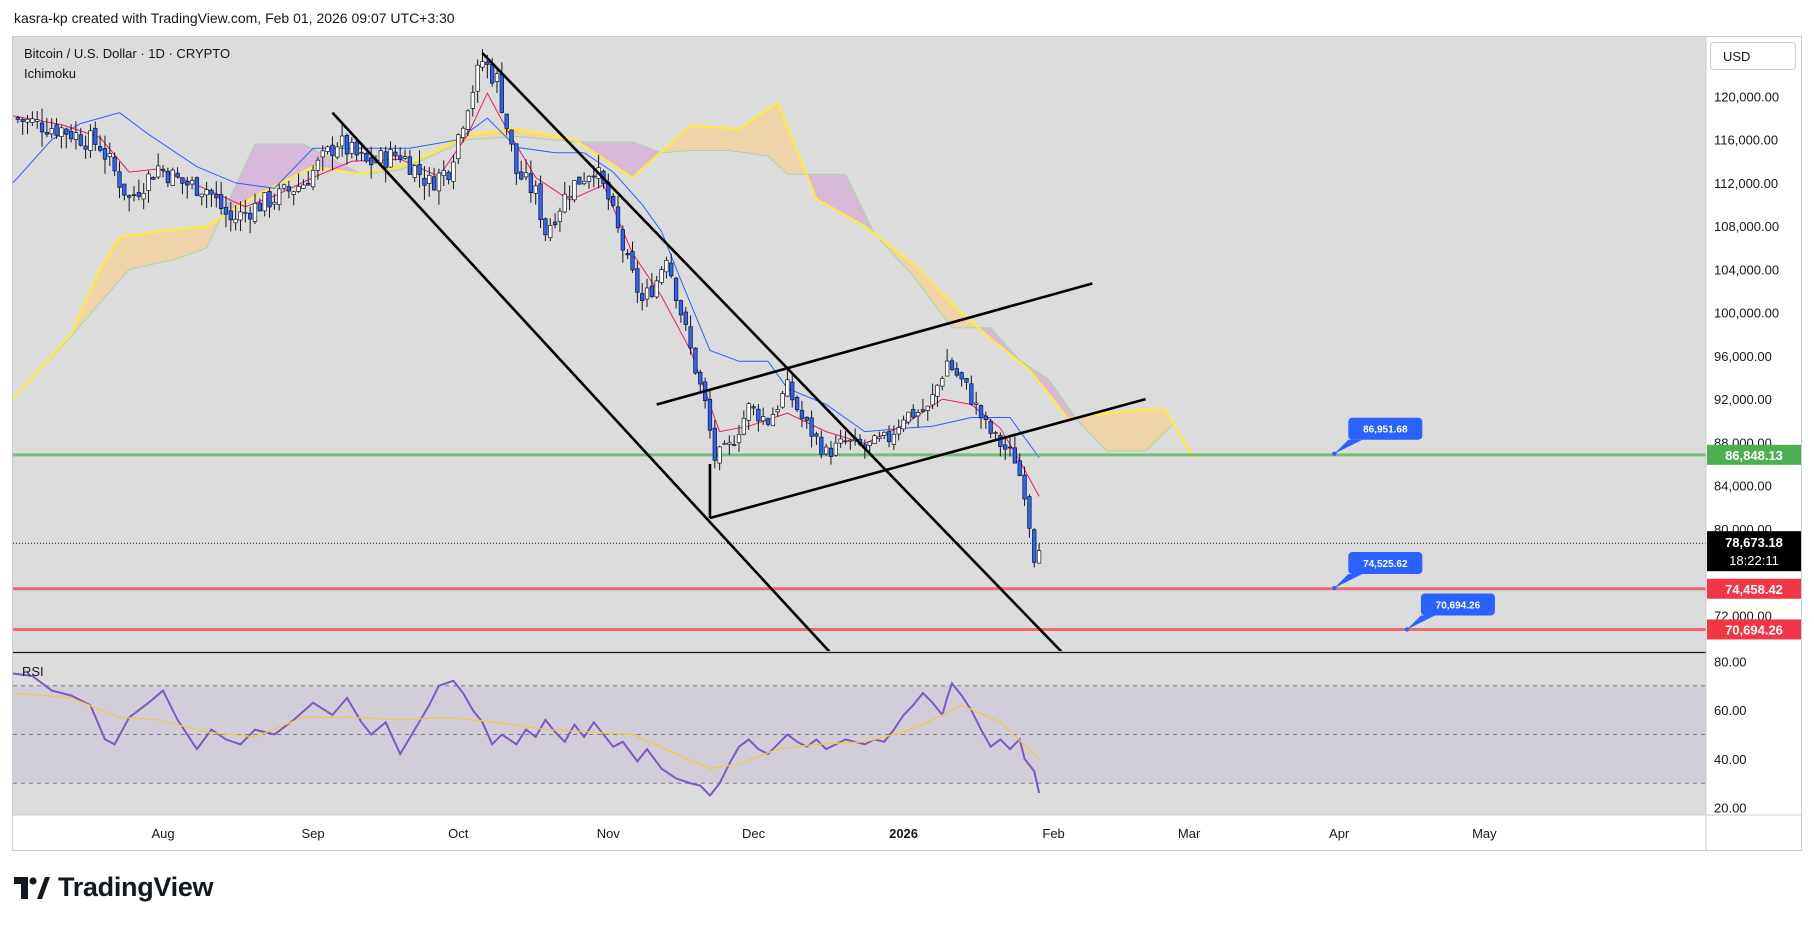 The height and width of the screenshot is (926, 1814). I want to click on tradingview-logo: TradingView, so click(114, 887).